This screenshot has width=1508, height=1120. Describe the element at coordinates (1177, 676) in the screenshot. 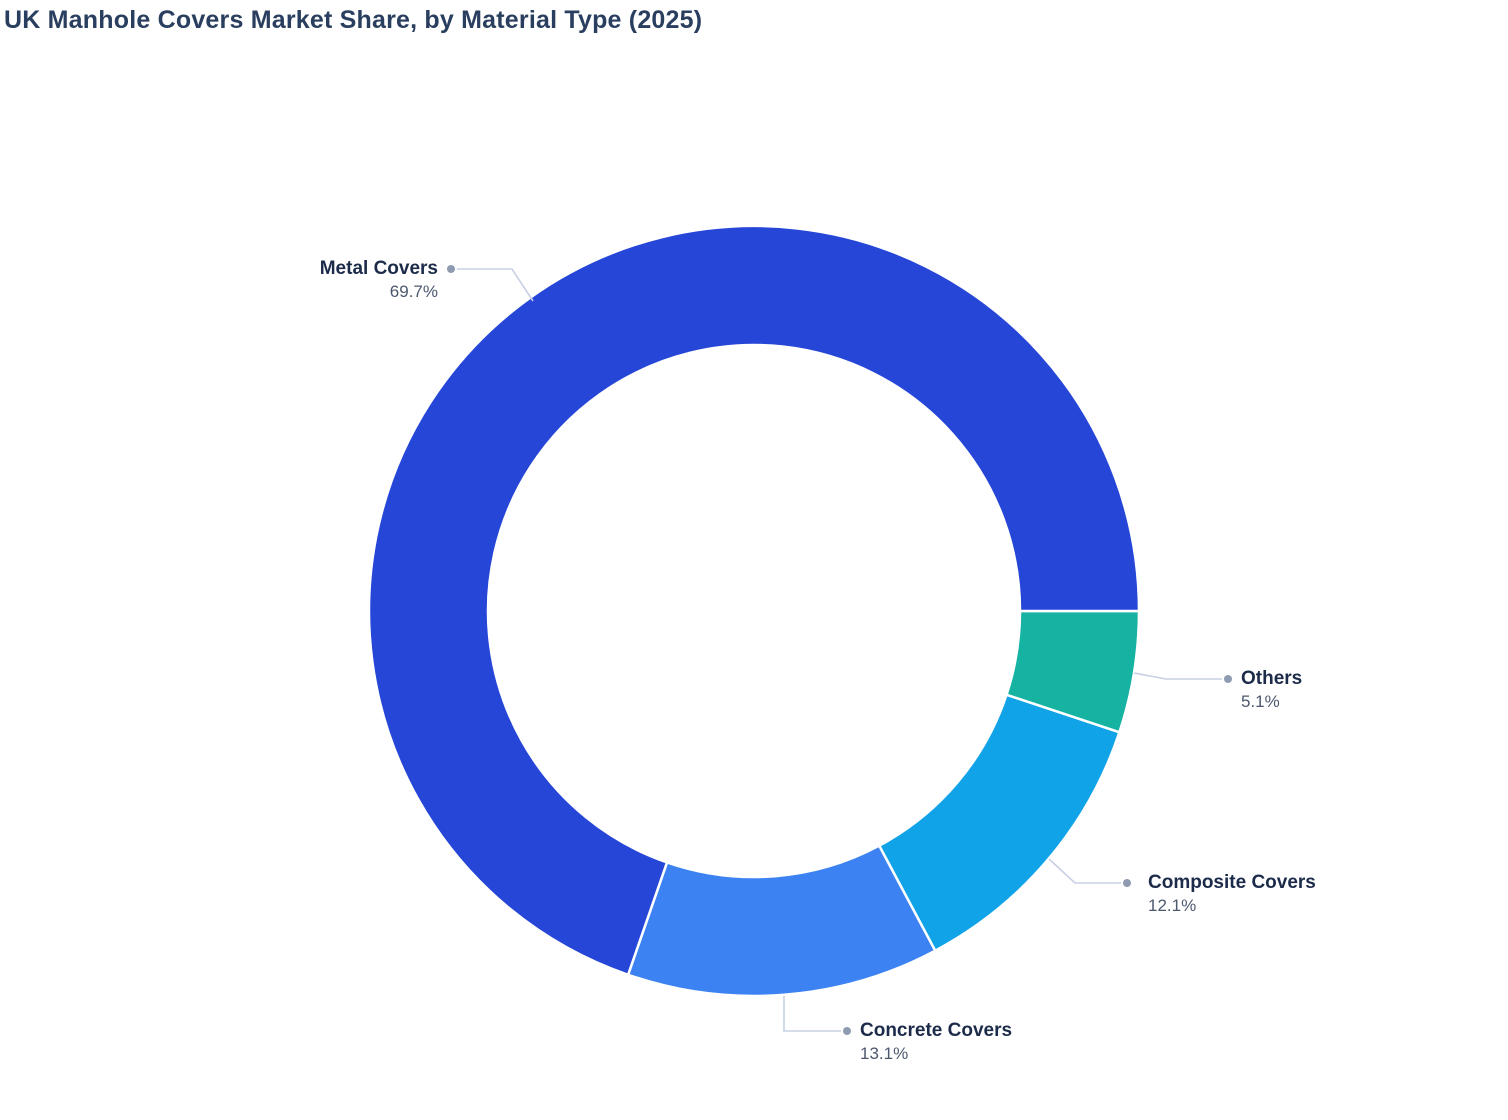

I see `leader-line-others` at that location.